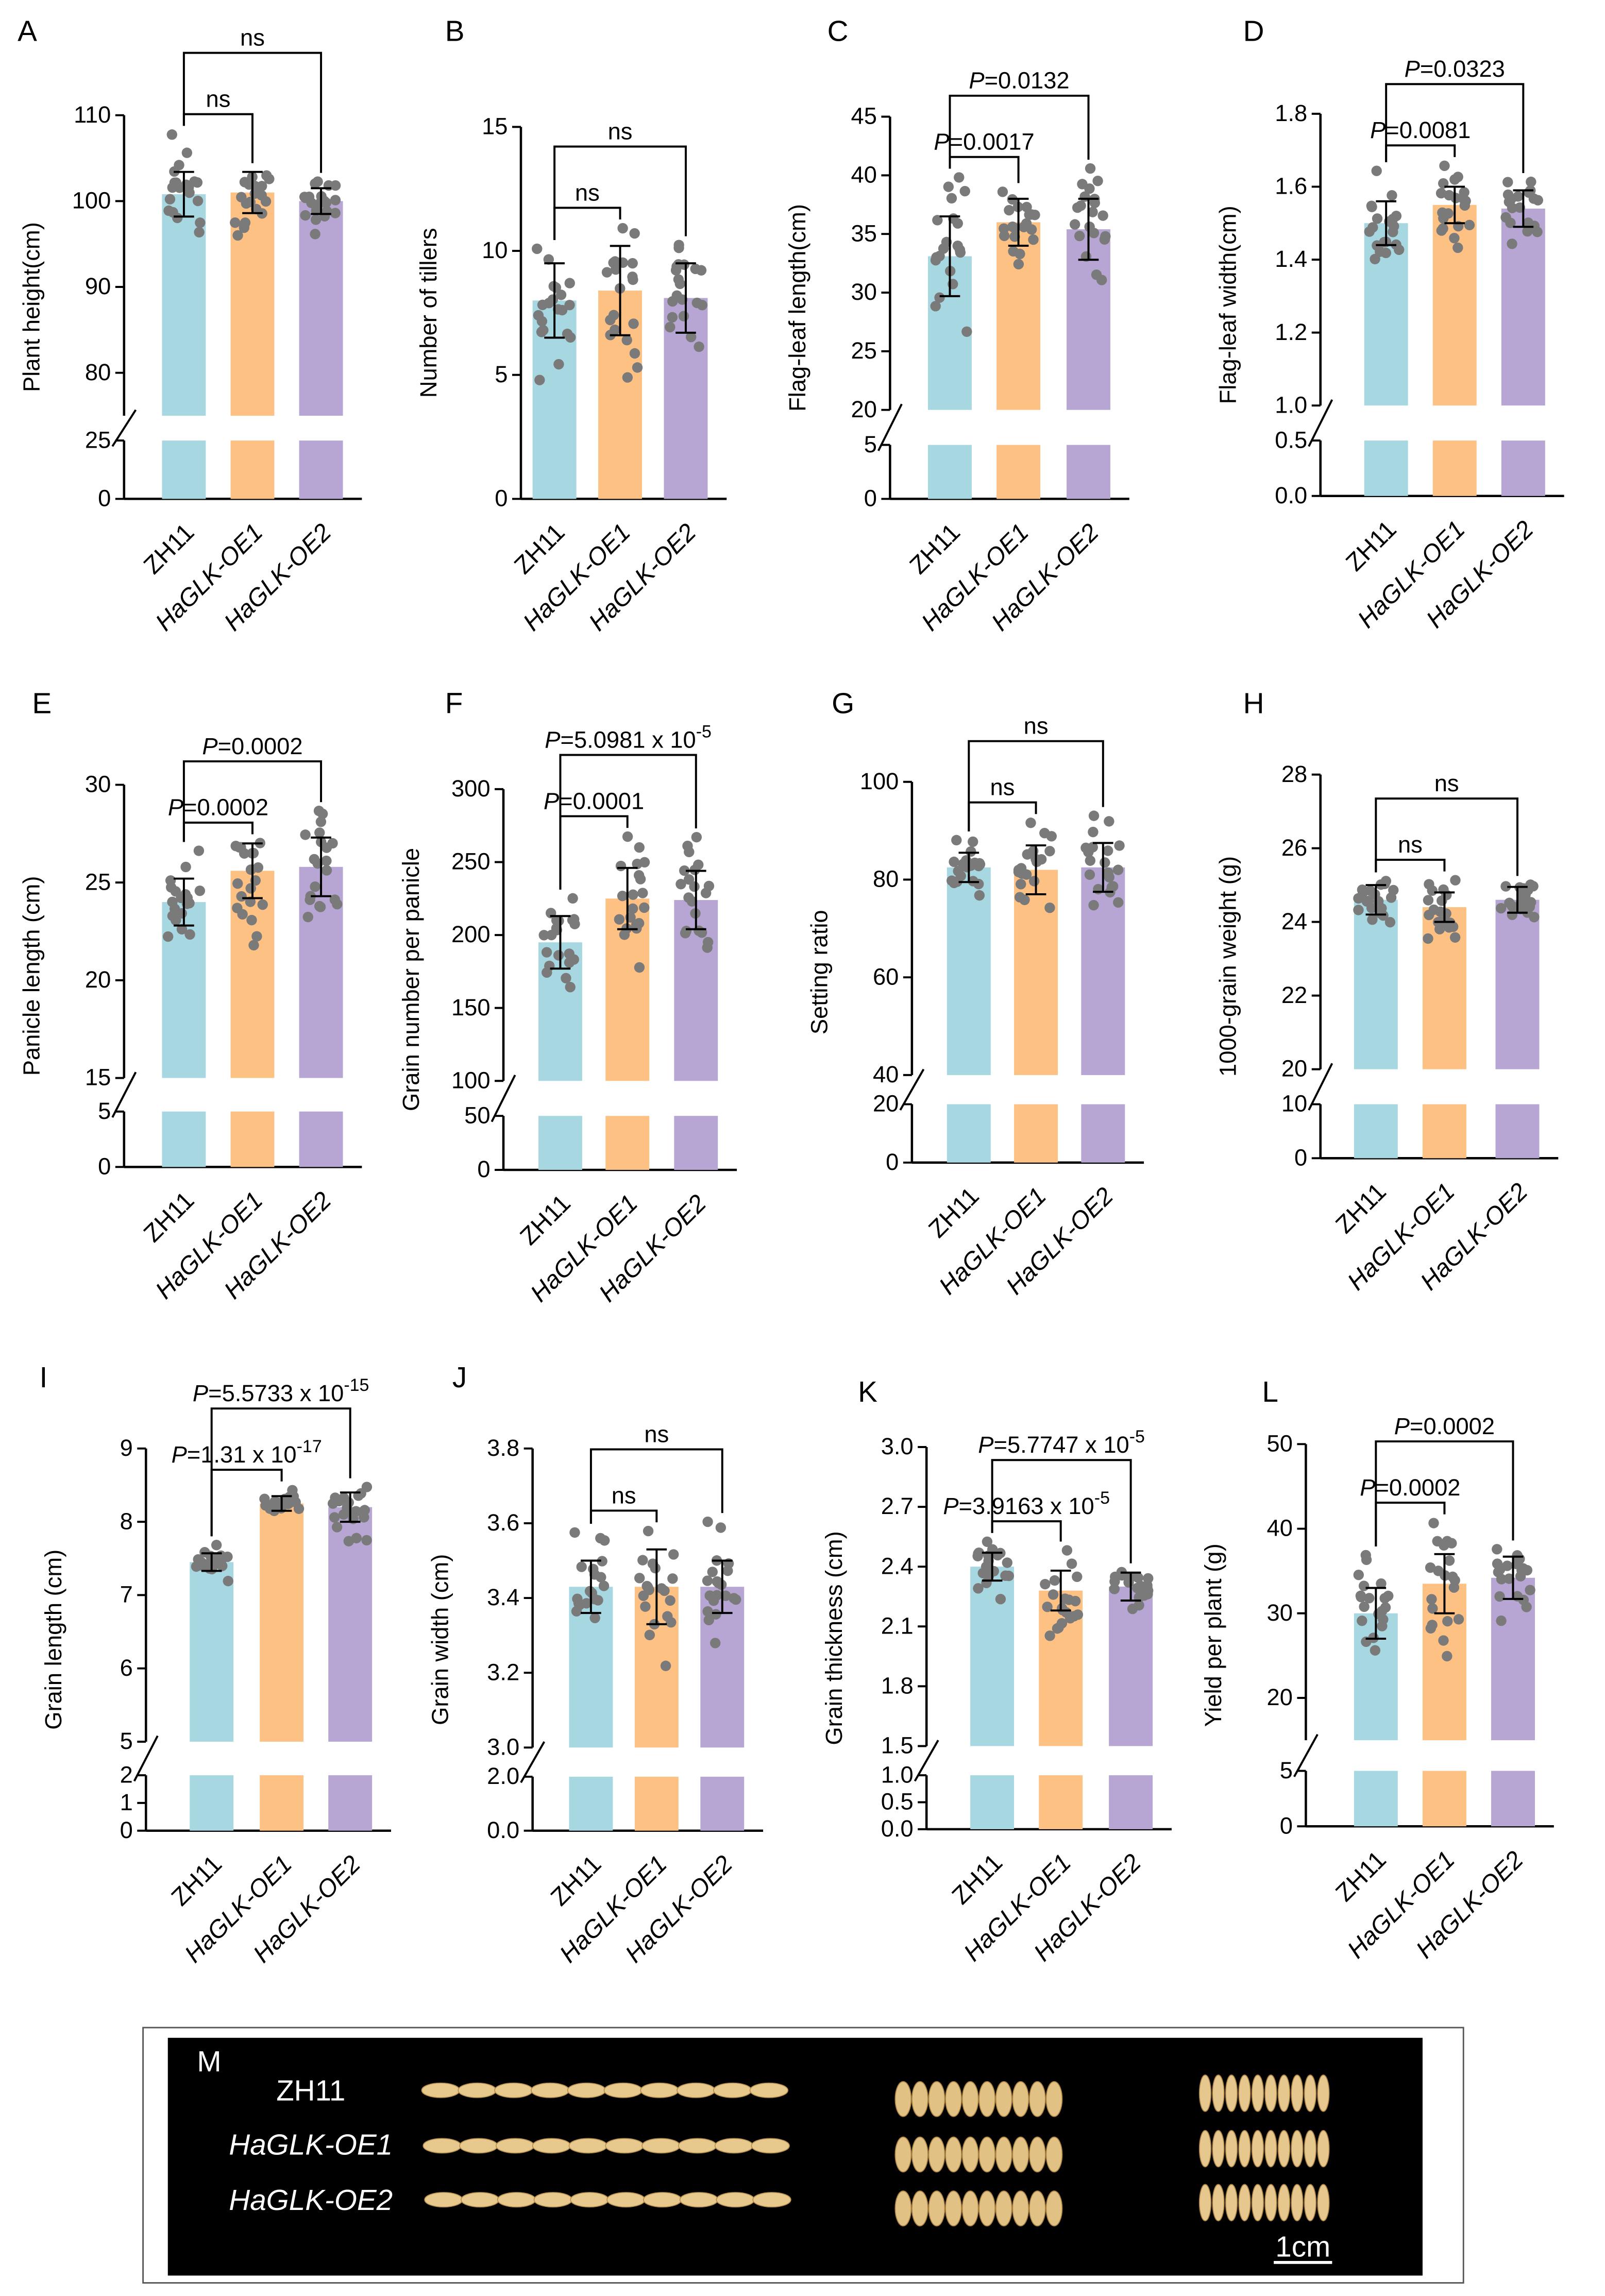  What do you see at coordinates (629, 737) in the screenshot?
I see `significance-label: P=5.0981 x 10-5` at bounding box center [629, 737].